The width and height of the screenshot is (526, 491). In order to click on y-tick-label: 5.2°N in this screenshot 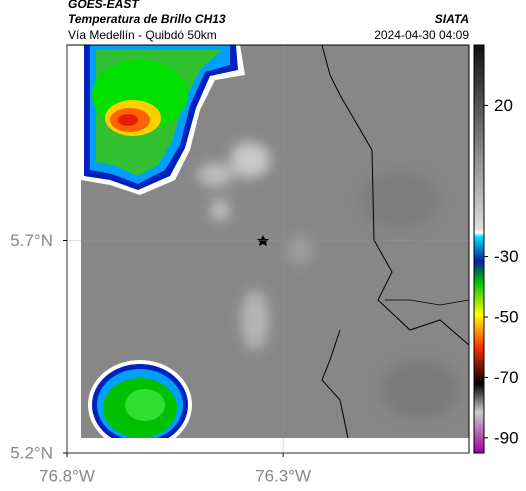, I will do `click(31, 452)`.